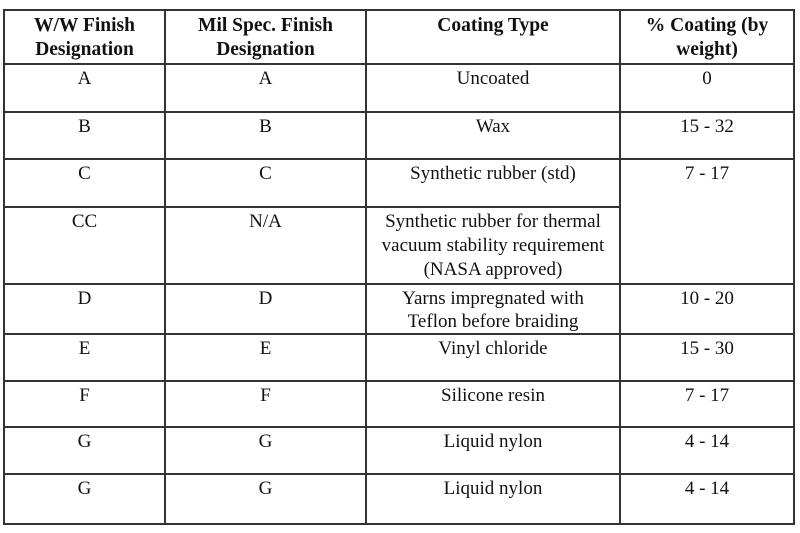 Image resolution: width=800 pixels, height=533 pixels. I want to click on cell-coating: Vinyl chloride, so click(493, 357).